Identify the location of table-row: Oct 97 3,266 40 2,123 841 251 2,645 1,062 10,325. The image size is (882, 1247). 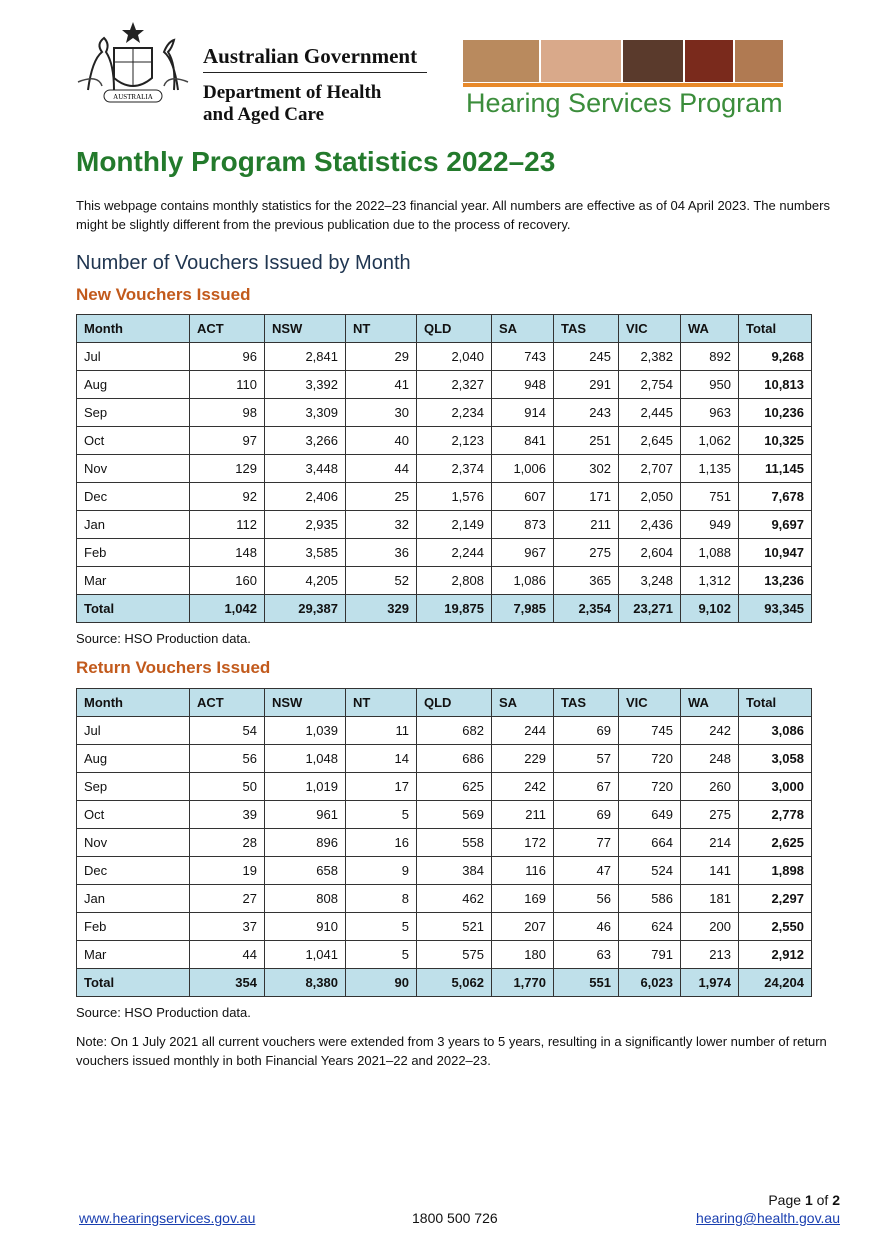
(444, 440).